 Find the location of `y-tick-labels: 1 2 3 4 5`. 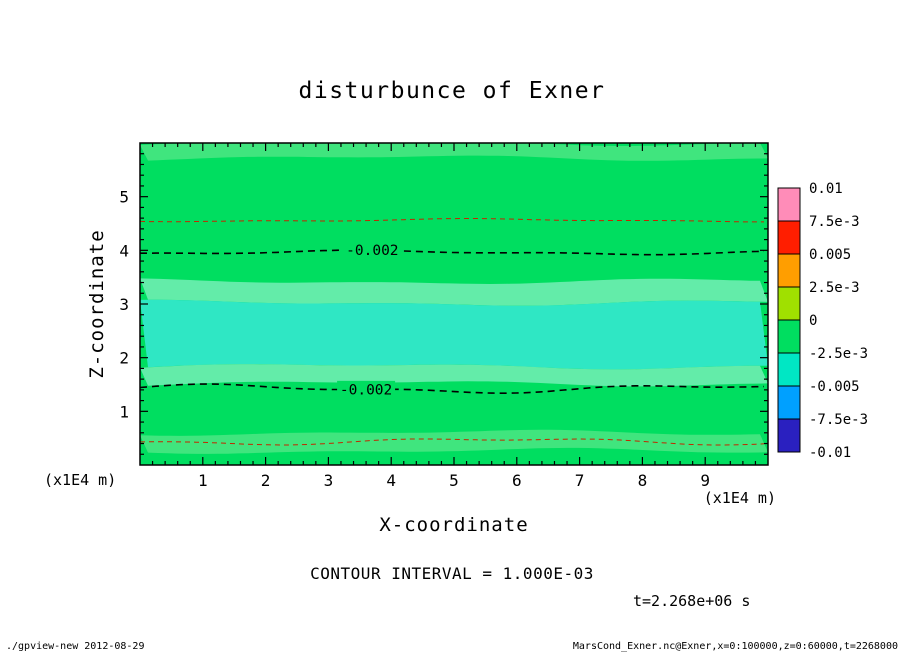

y-tick-labels: 1 2 3 4 5 is located at coordinates (124, 305).